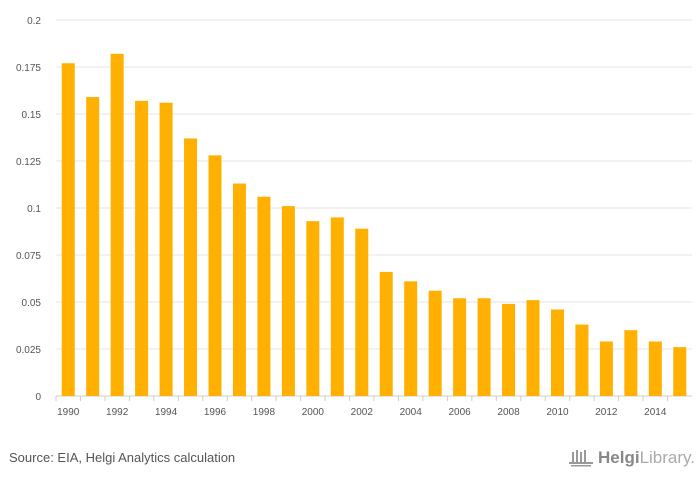 The height and width of the screenshot is (483, 700). What do you see at coordinates (655, 368) in the screenshot?
I see `bar-2014` at bounding box center [655, 368].